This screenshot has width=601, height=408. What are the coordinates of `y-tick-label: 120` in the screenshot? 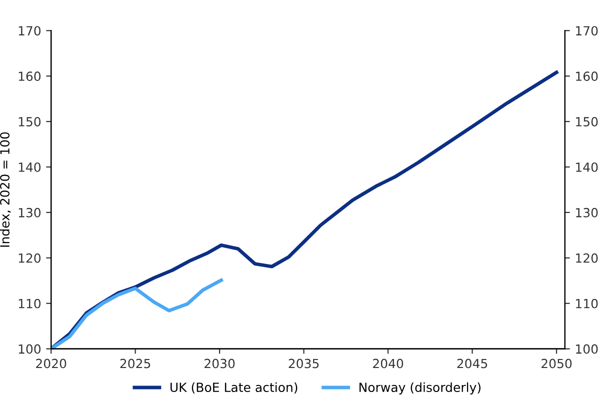 It's located at (29, 258).